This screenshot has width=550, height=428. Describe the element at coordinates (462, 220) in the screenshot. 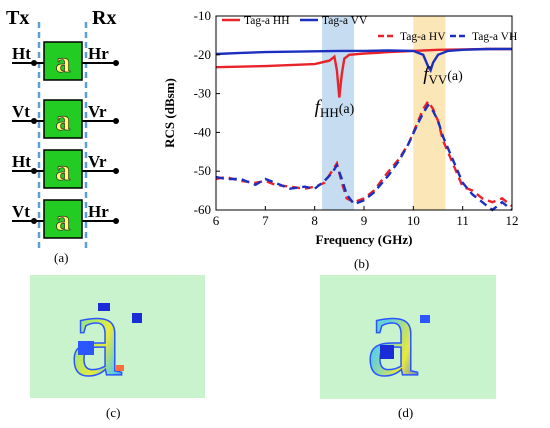

I see `x-tick-label: 11` at that location.